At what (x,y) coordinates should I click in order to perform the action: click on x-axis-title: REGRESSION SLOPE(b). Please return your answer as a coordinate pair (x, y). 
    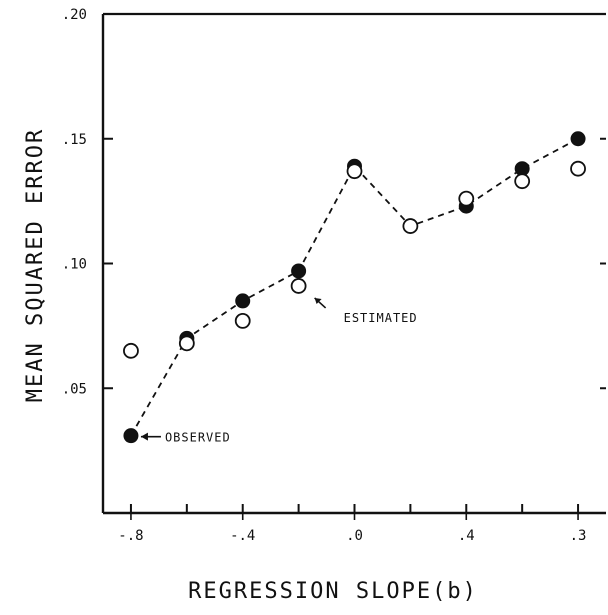
    Looking at the image, I should click on (333, 591).